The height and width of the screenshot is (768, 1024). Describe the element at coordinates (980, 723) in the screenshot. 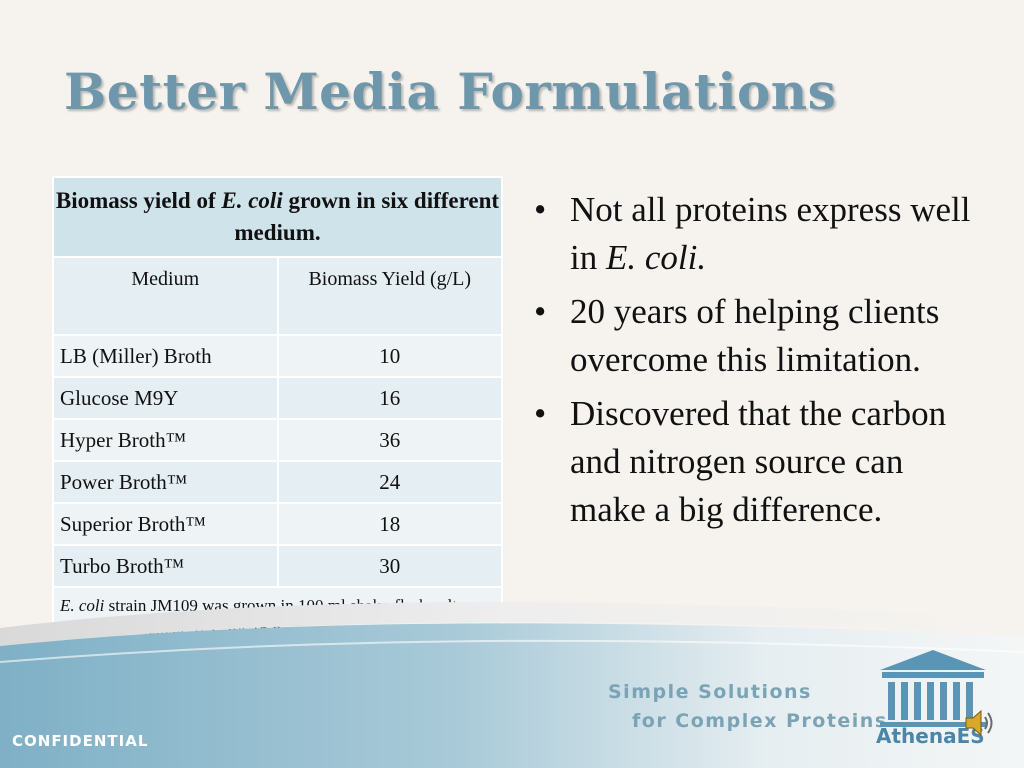

I see `speaker-icon` at that location.